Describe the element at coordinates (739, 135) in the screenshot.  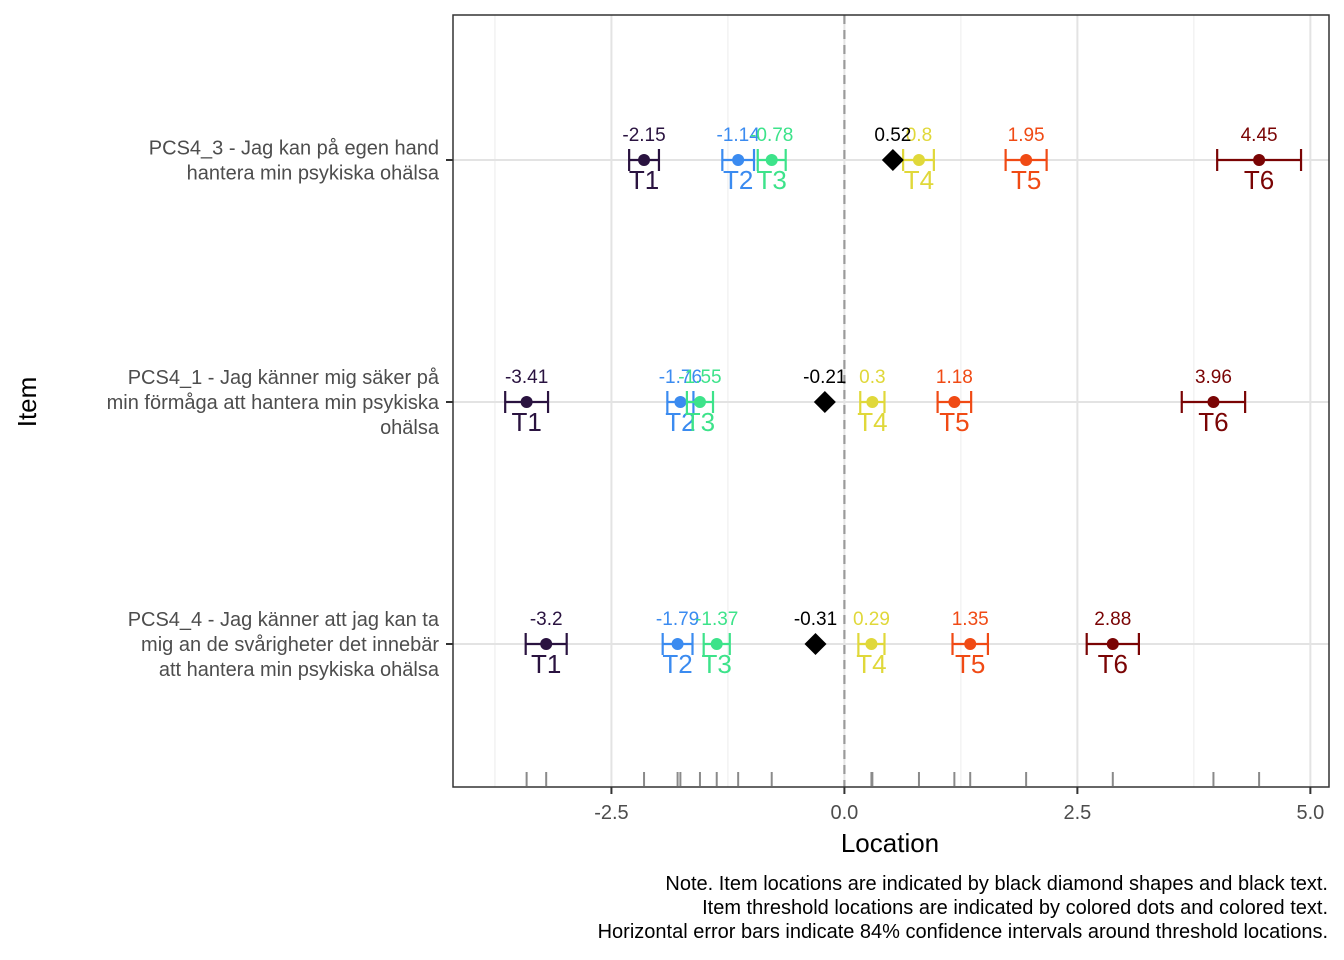
I see `threshold-value-label: -1.14` at that location.